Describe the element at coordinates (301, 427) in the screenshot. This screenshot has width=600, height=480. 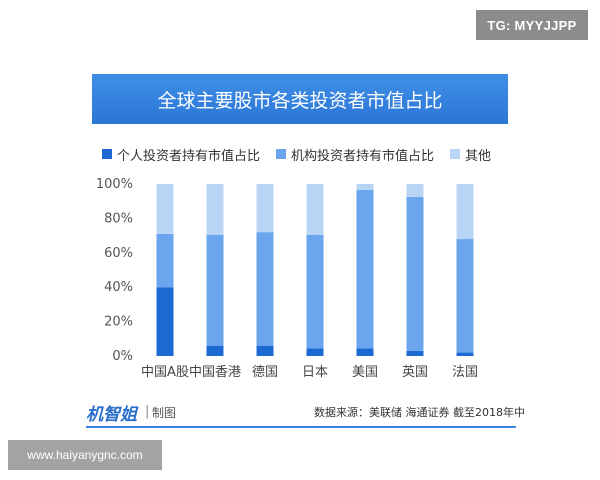
I see `footer-bottom-rule` at that location.